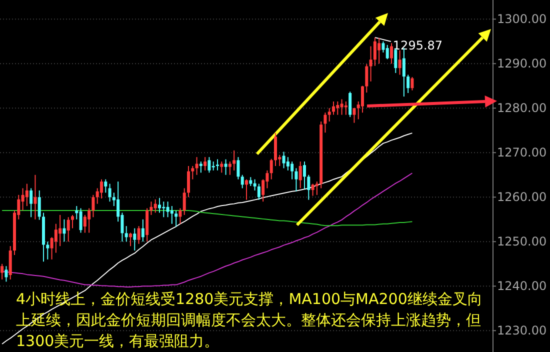 This screenshot has height=352, width=550. What do you see at coordinates (522, 63) in the screenshot?
I see `y-tick-label: 1290.00` at bounding box center [522, 63].